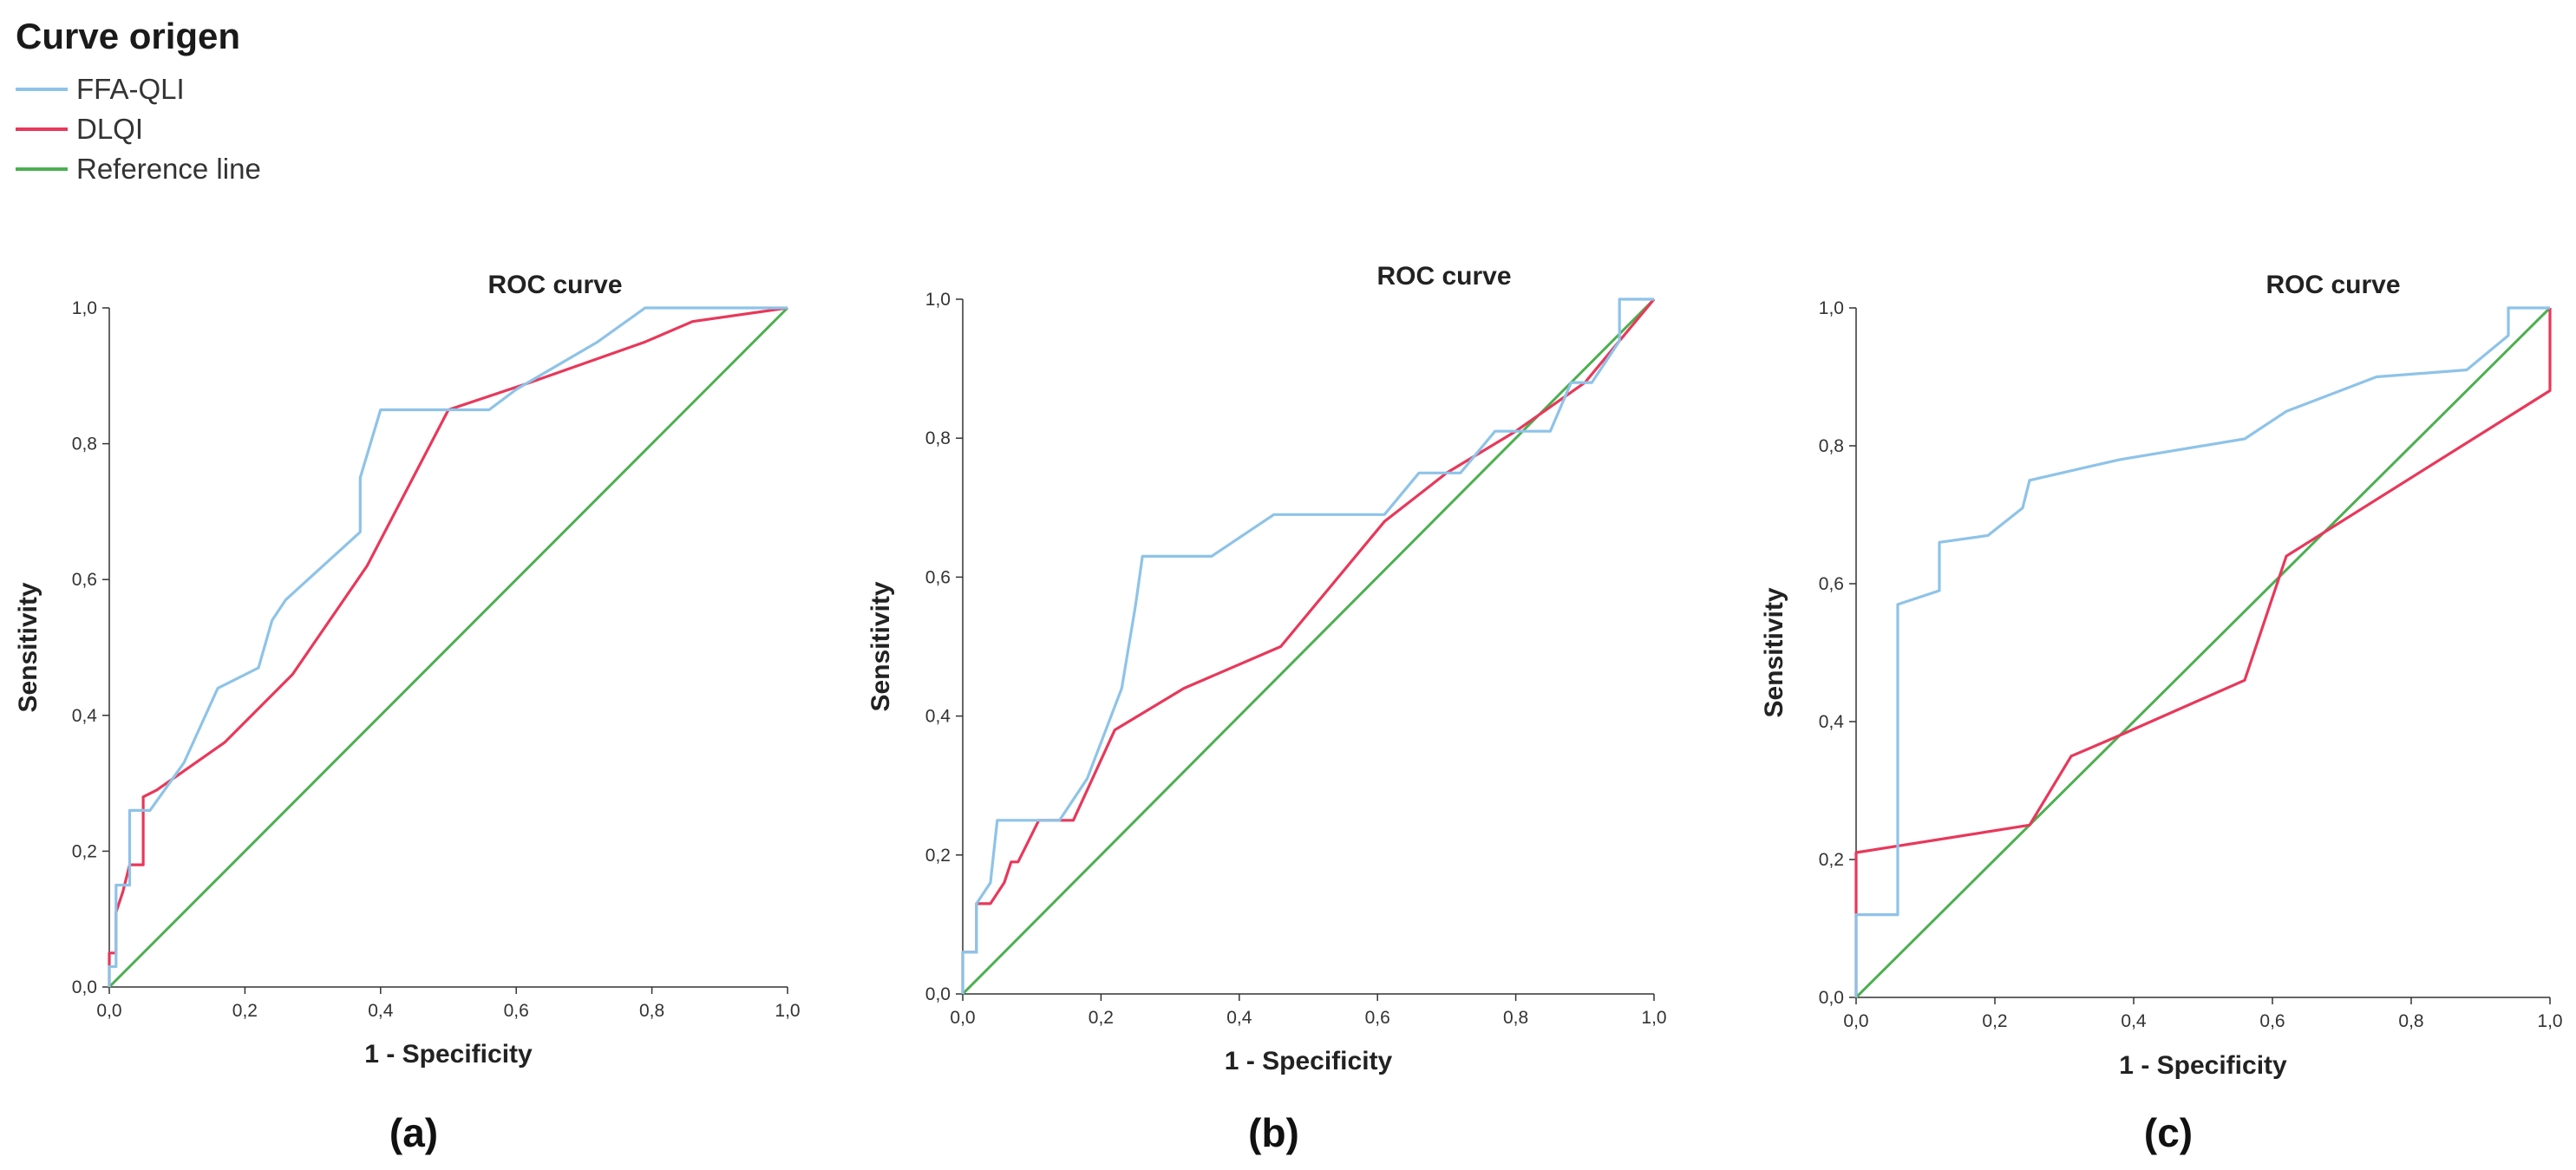 The image size is (2576, 1170). What do you see at coordinates (42, 129) in the screenshot?
I see `legend-swatch-dlqi` at bounding box center [42, 129].